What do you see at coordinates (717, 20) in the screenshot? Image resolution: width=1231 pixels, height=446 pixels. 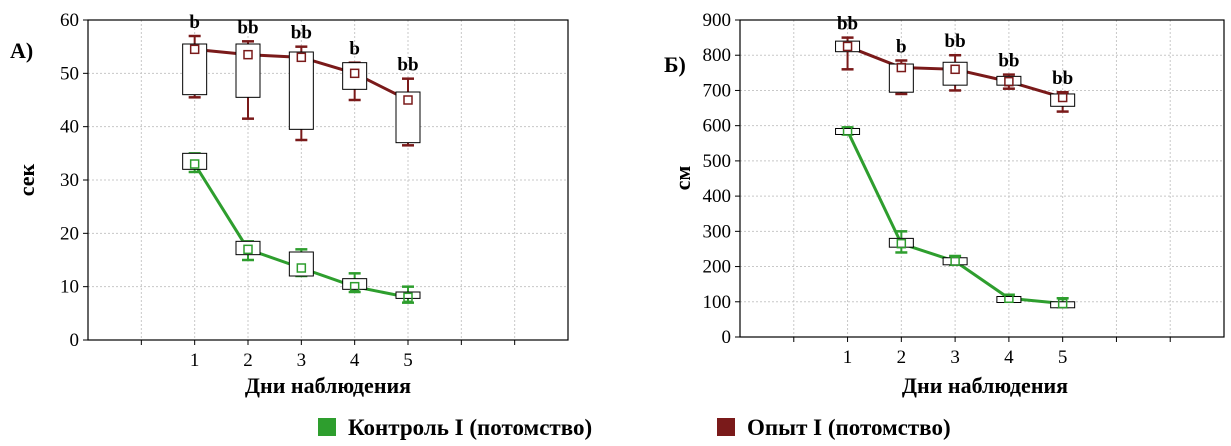 I see `y-tick-label: 900` at bounding box center [717, 20].